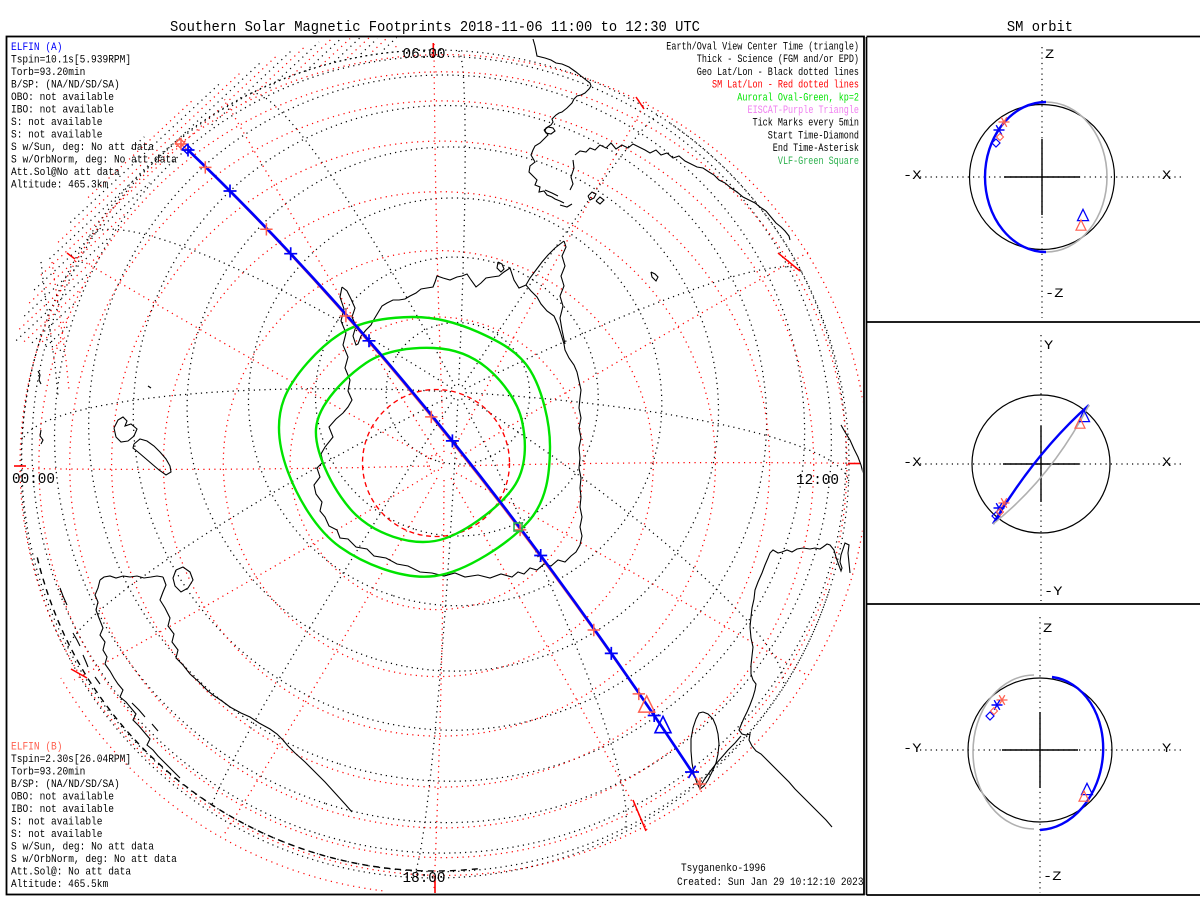  I want to click on svg-text: Altitude: 465.5km, so click(59, 885).